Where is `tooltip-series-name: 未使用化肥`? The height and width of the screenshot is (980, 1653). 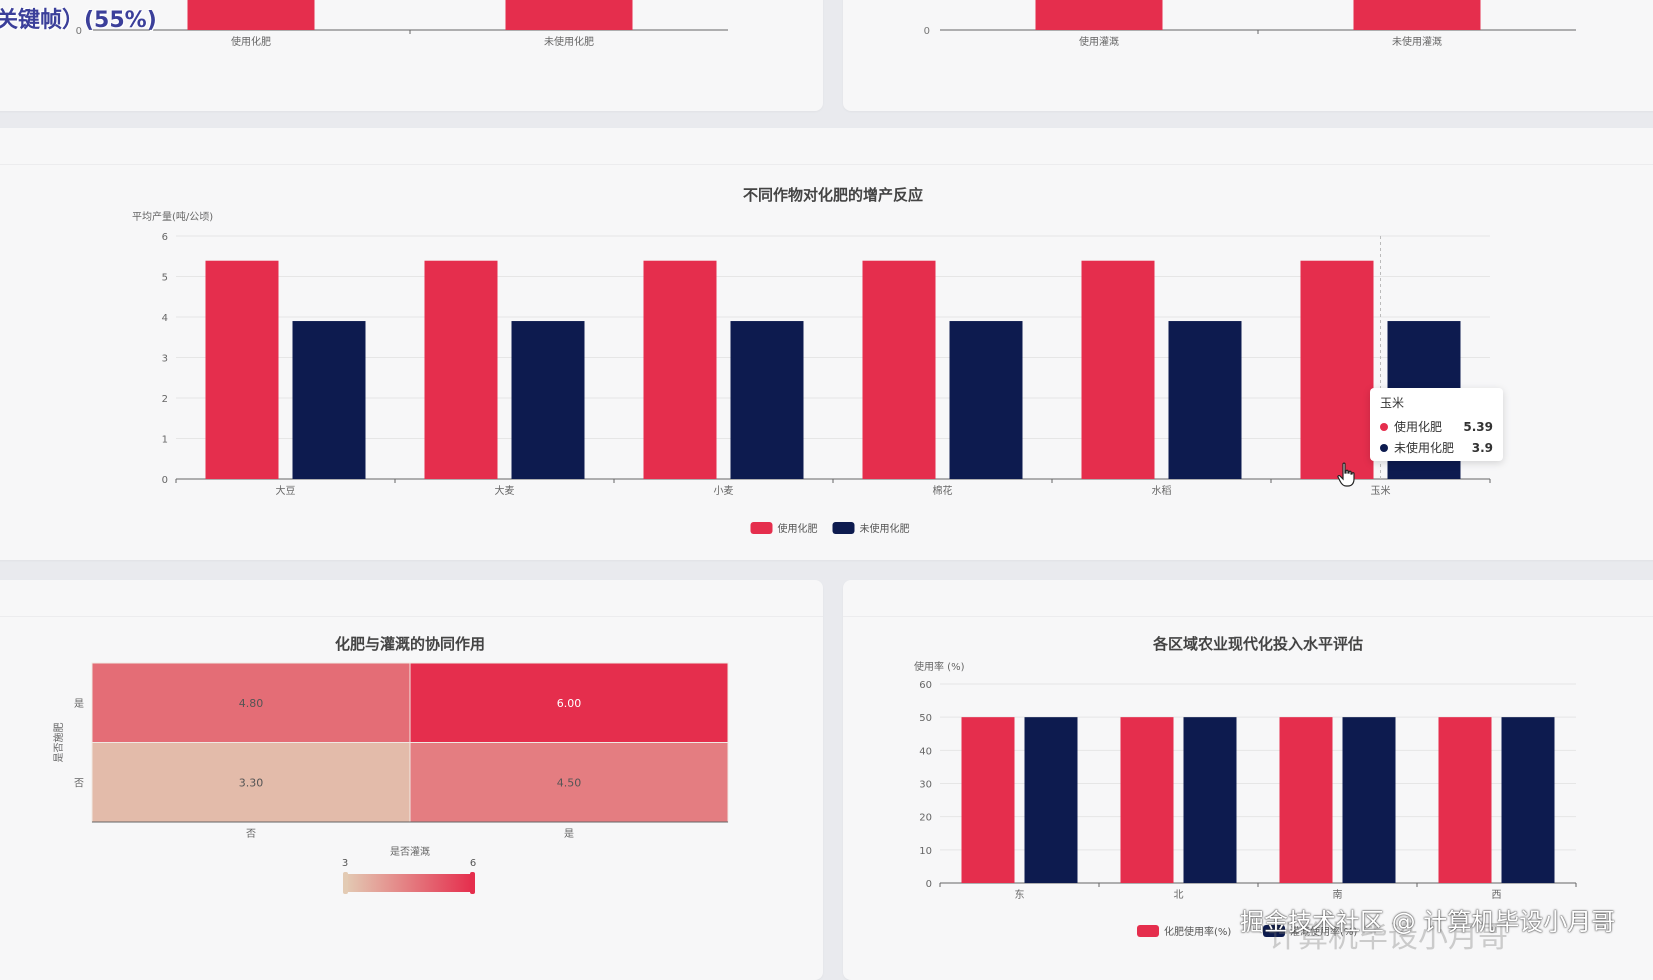 tooltip-series-name: 未使用化肥 is located at coordinates (1424, 448).